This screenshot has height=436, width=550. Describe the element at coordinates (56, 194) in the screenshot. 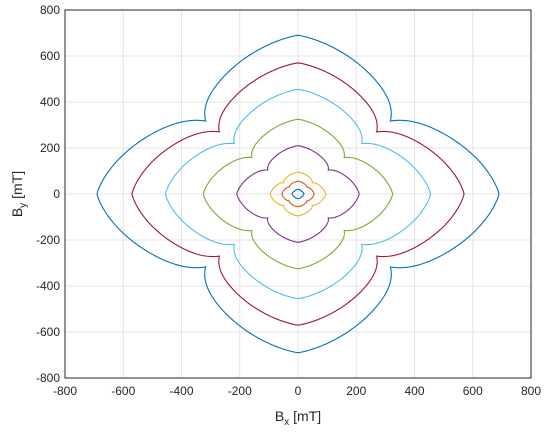

I see `y-tick-label: 0` at that location.